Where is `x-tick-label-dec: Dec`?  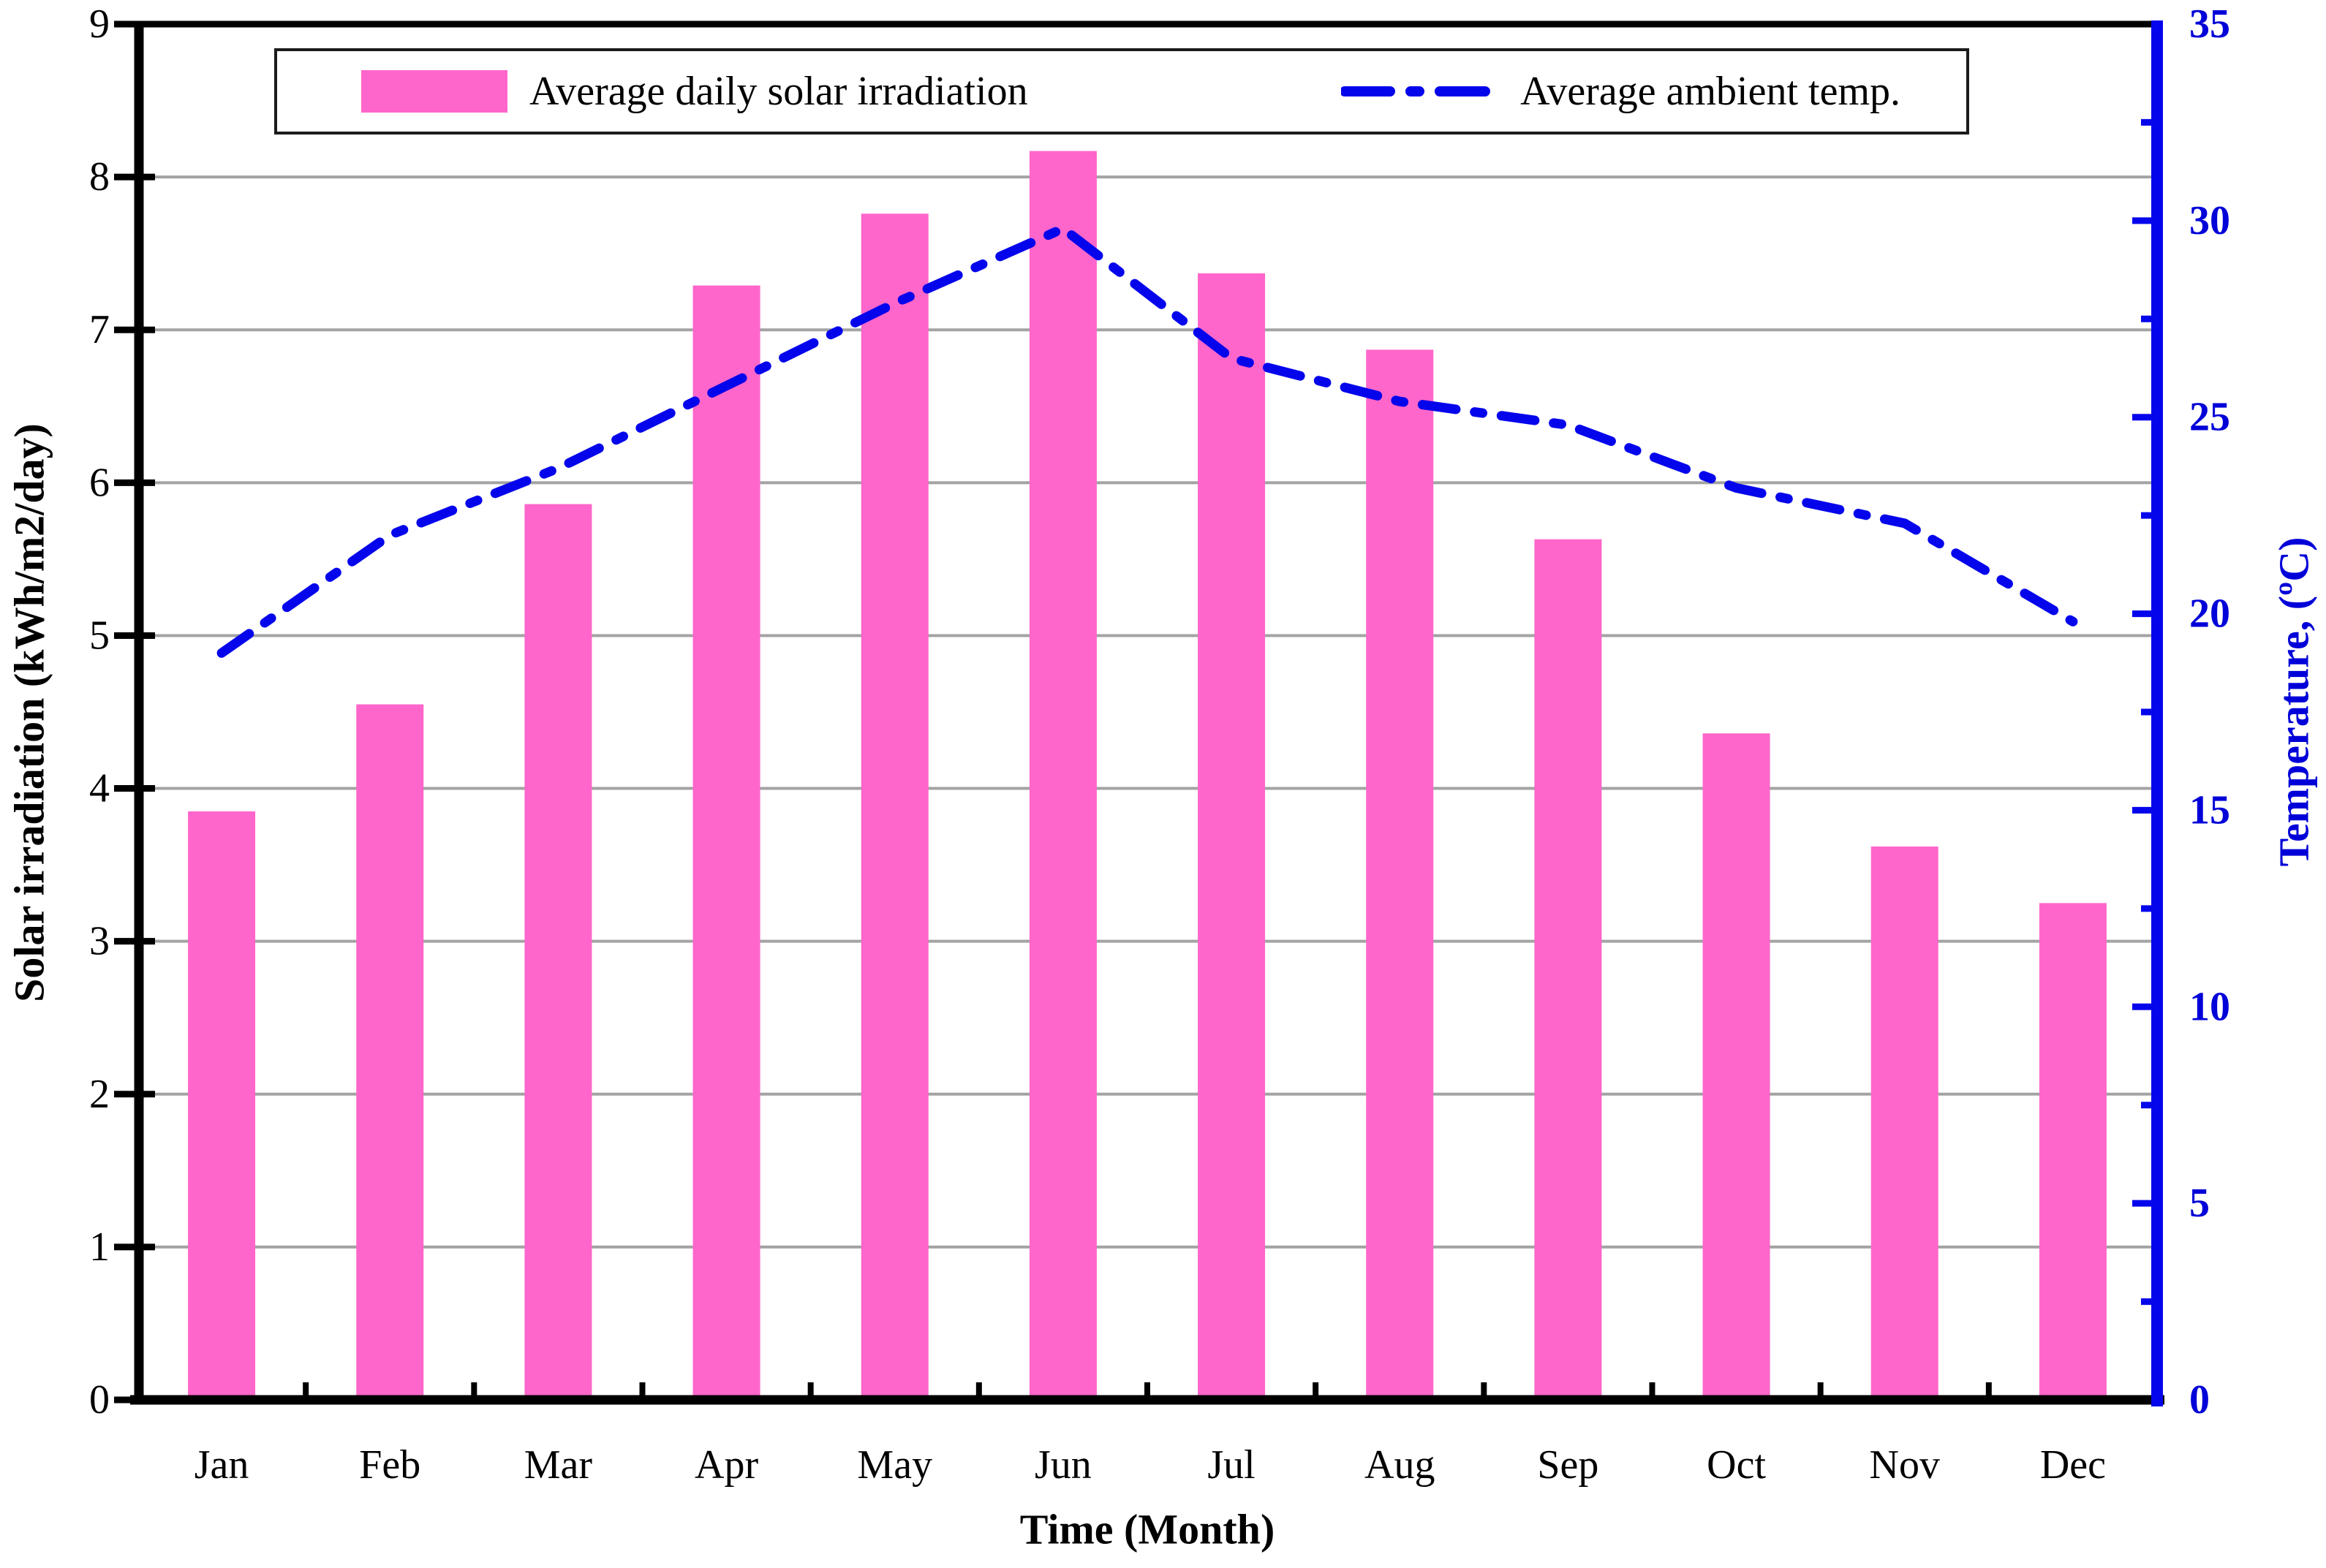
x-tick-label-dec: Dec is located at coordinates (2073, 1465).